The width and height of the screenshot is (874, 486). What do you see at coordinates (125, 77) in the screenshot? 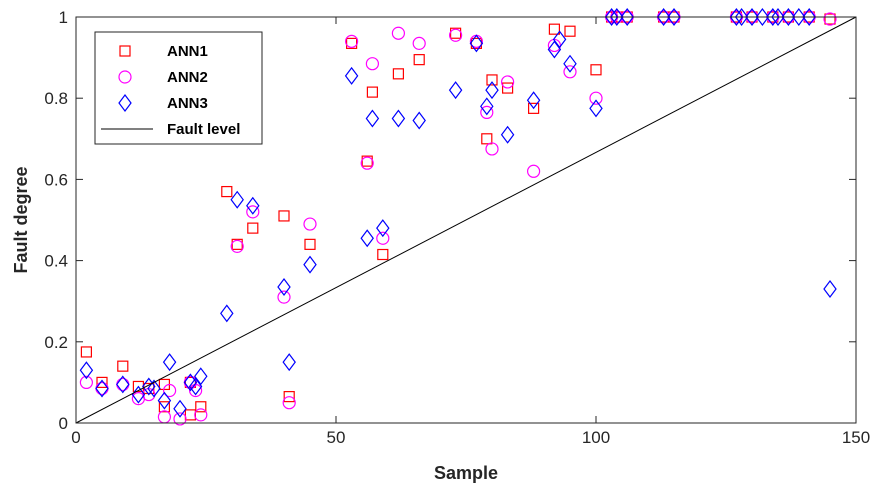
I see `legend-circle-symbol` at bounding box center [125, 77].